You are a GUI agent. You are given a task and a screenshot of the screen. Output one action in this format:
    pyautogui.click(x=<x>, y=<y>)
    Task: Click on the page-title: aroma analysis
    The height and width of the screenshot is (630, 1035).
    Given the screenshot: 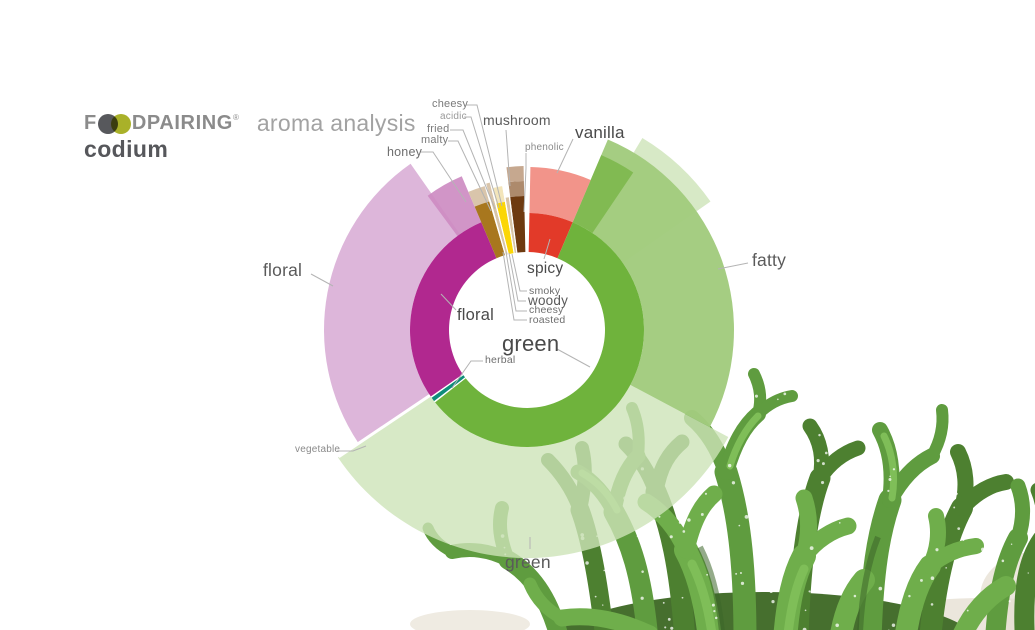 What is the action you would take?
    pyautogui.click(x=336, y=123)
    